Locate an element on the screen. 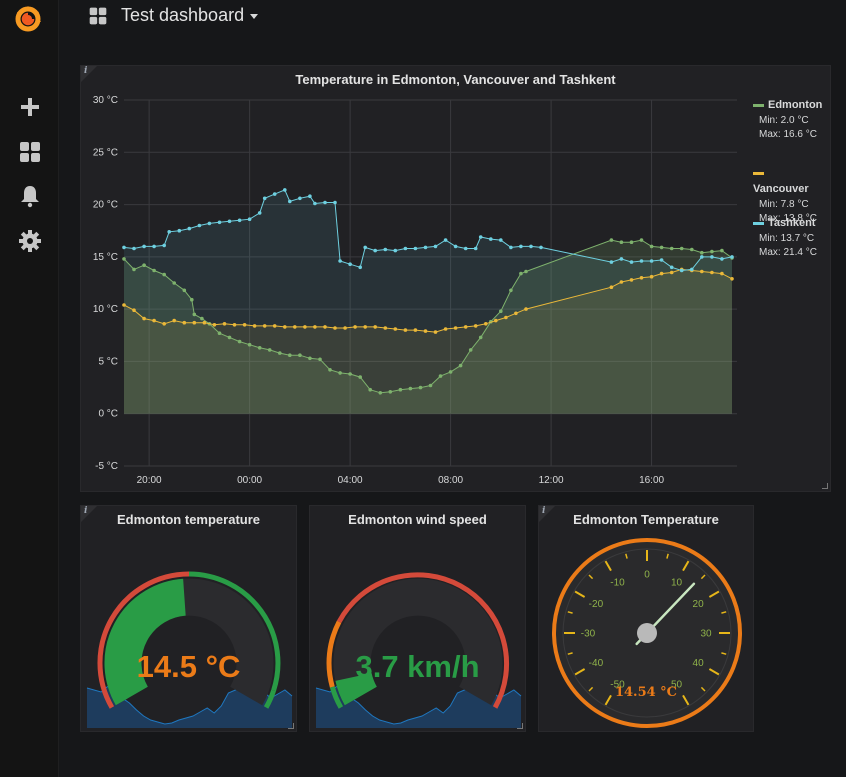  y-tick-label: 15 °C is located at coordinates (105, 257).